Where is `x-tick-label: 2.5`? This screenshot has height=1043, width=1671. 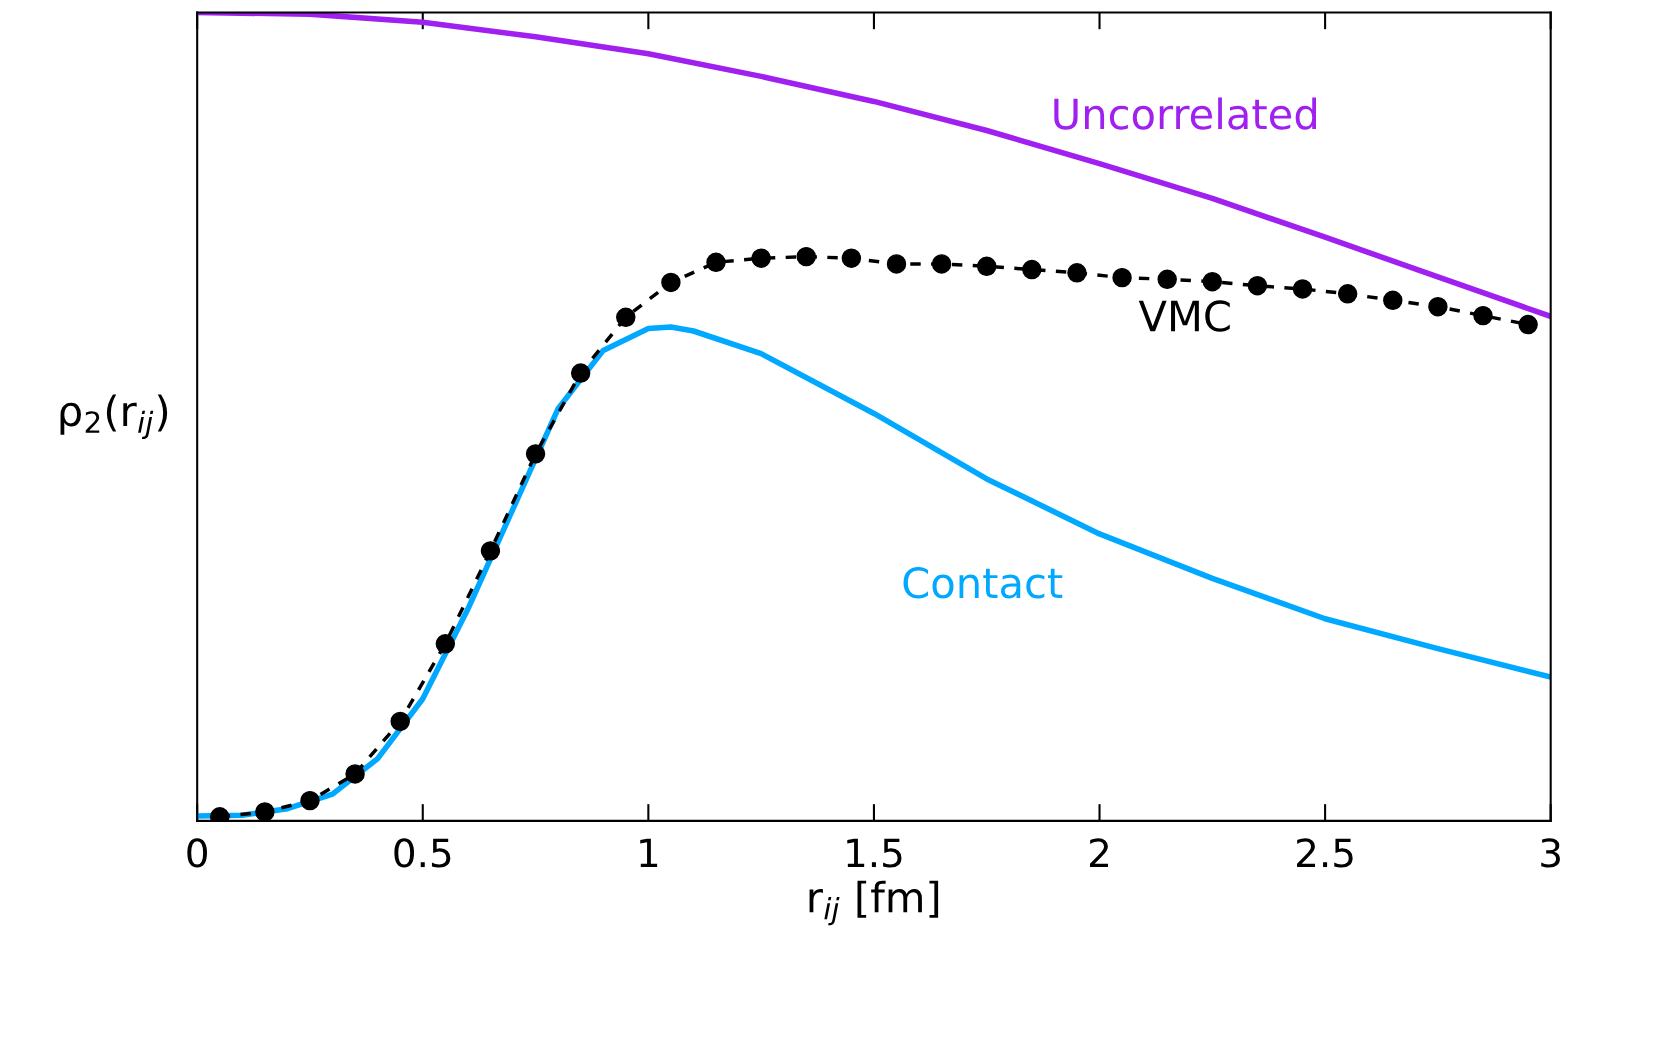 x-tick-label: 2.5 is located at coordinates (1325, 853).